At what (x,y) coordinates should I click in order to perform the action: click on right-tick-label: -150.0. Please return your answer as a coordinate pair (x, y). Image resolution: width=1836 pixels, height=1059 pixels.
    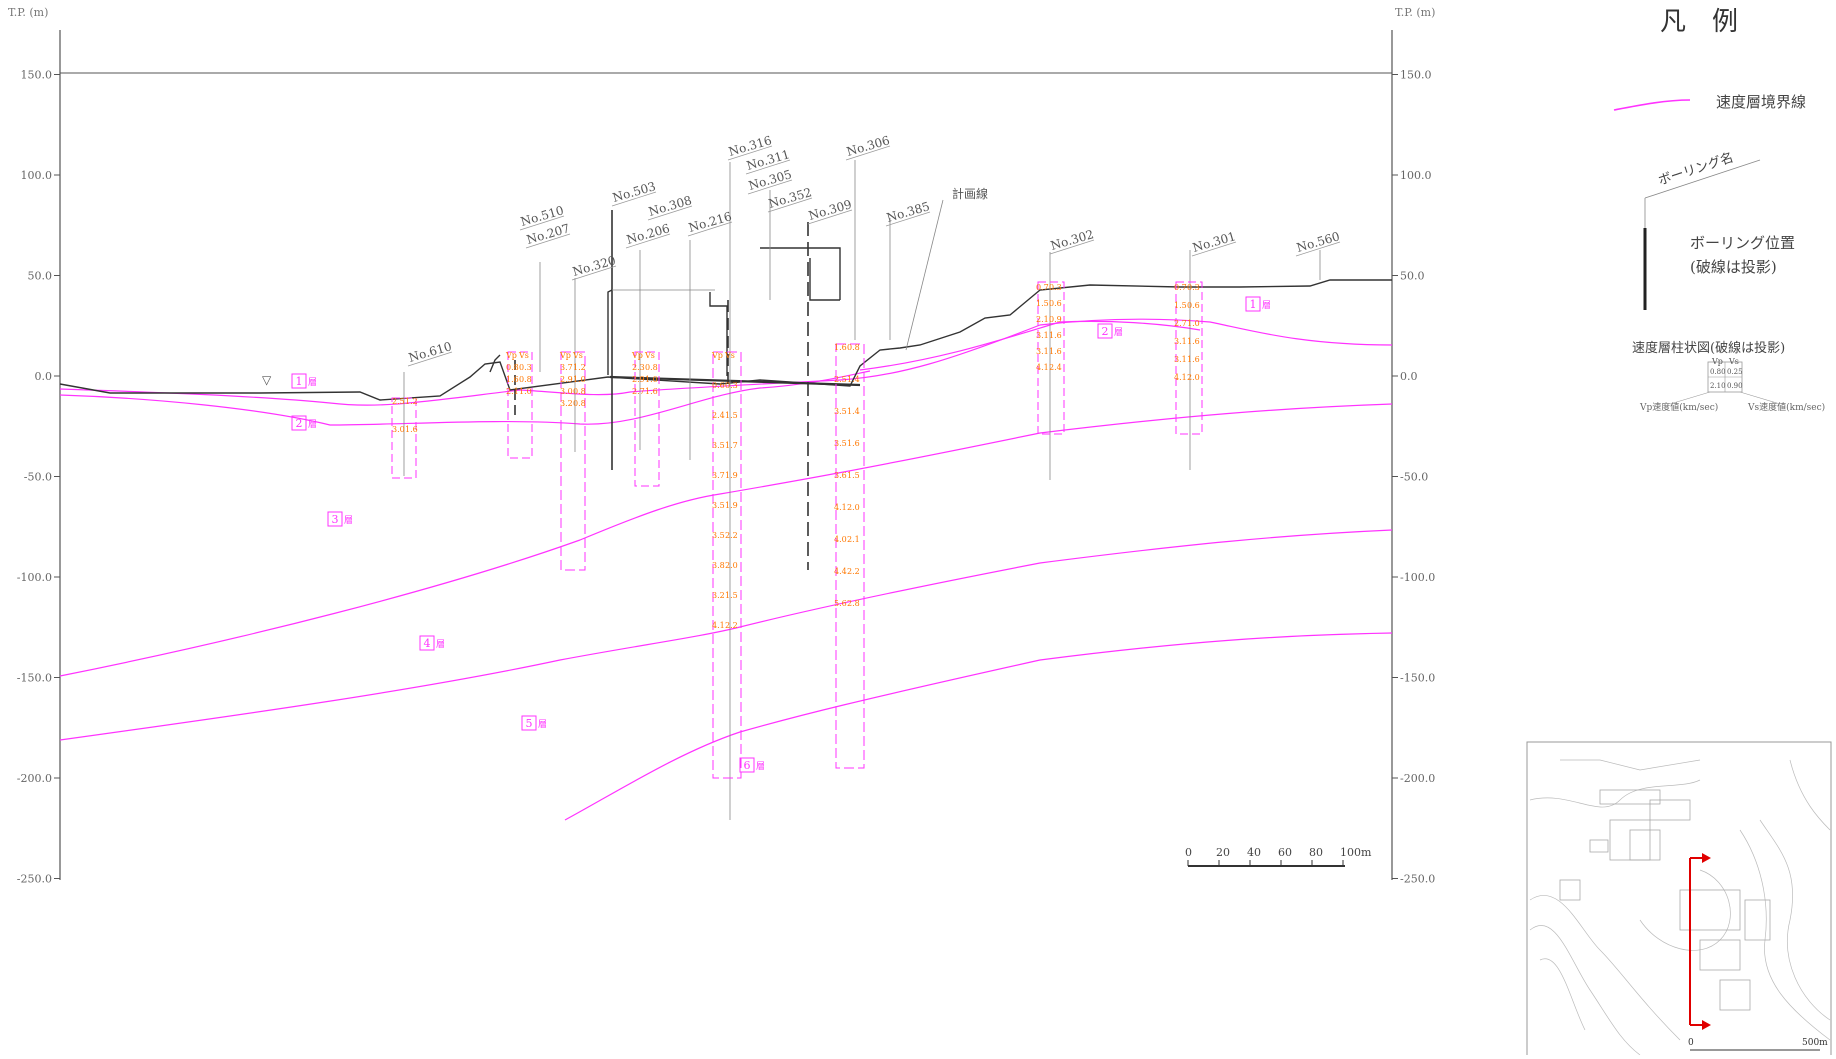
    Looking at the image, I should click on (1417, 678).